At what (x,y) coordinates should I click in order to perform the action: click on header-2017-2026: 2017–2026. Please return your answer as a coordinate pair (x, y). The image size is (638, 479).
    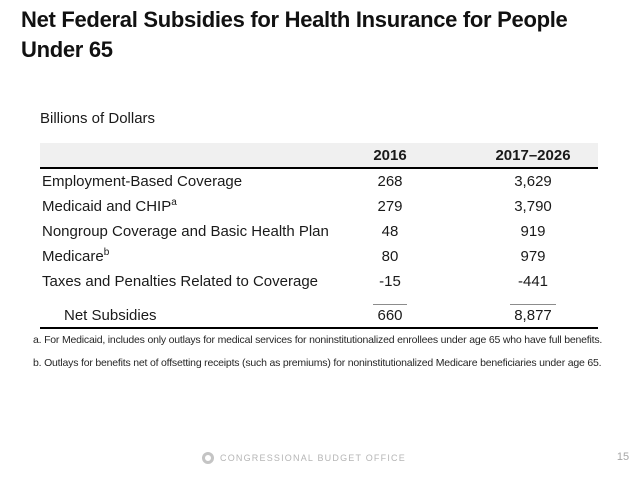
    Looking at the image, I should click on (524, 156).